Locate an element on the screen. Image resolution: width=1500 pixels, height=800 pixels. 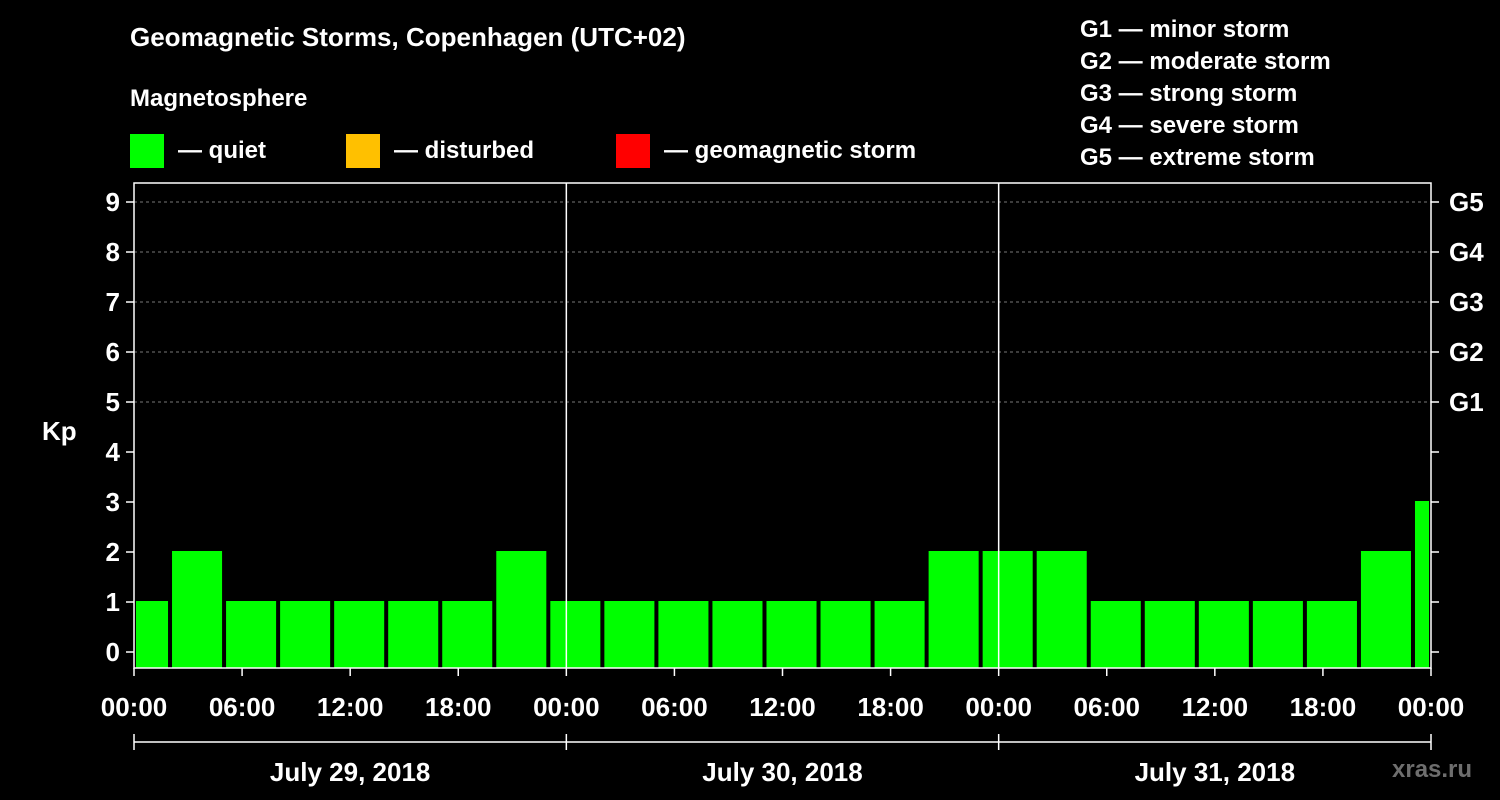
legend-item-quiet: — quiet is located at coordinates (198, 151).